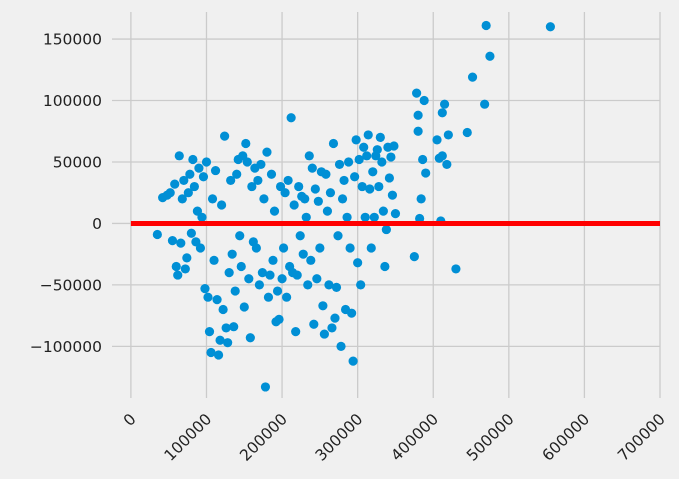  Describe the element at coordinates (72, 101) in the screenshot. I see `y-tick-label: 100000` at that location.